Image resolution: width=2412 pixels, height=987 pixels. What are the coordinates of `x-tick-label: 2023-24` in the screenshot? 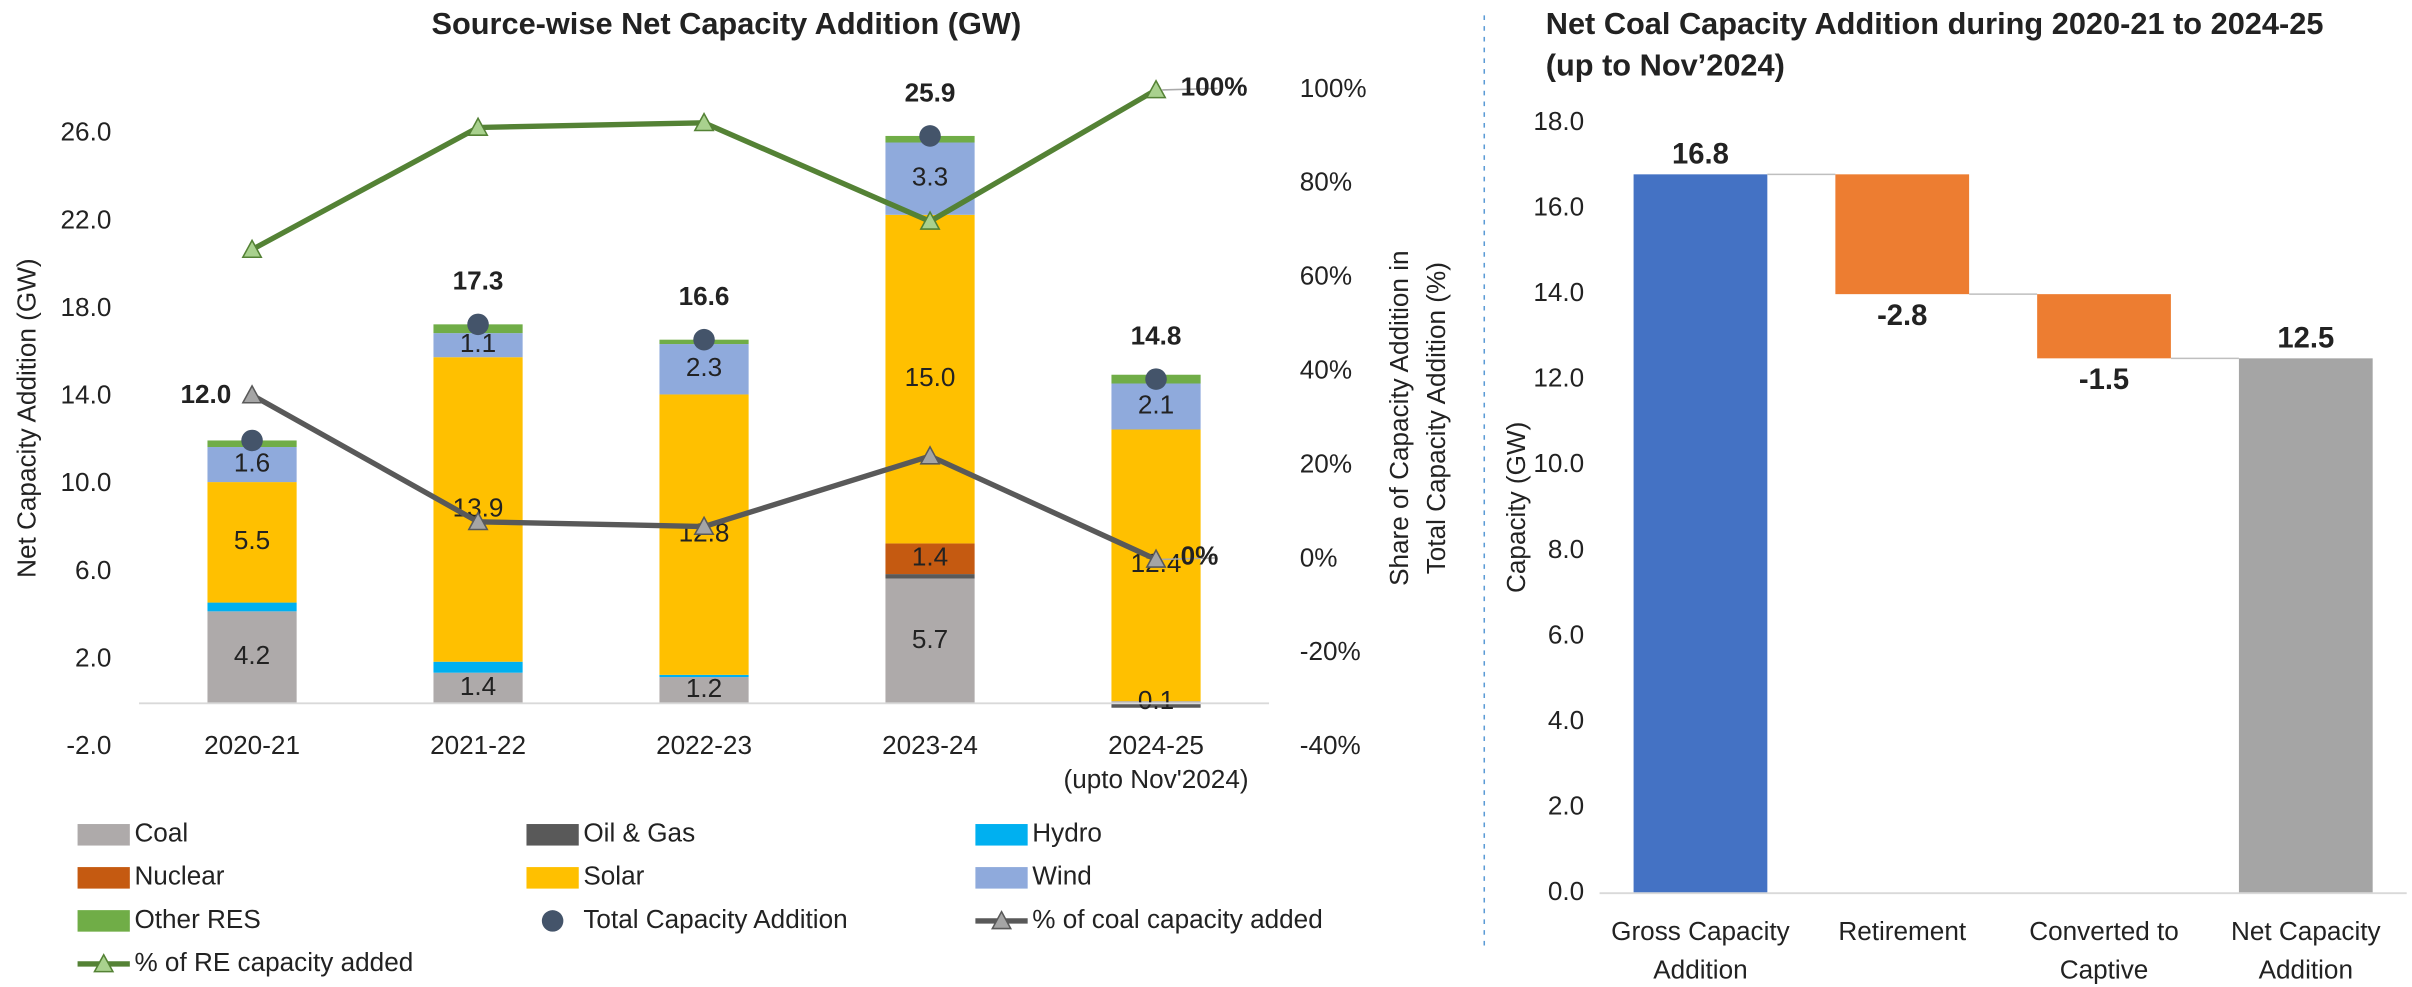 It's located at (930, 745).